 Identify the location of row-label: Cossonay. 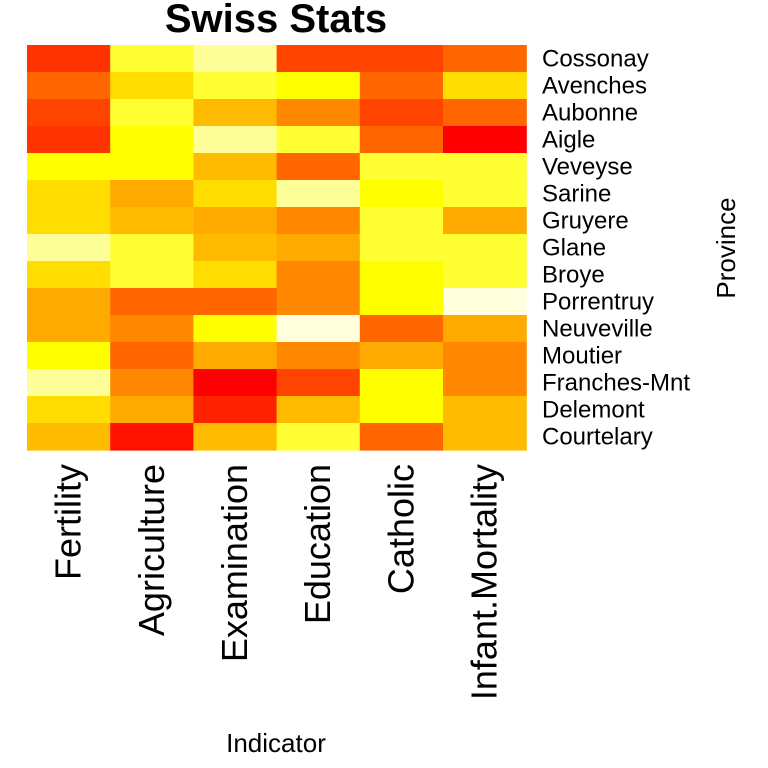
(595, 59).